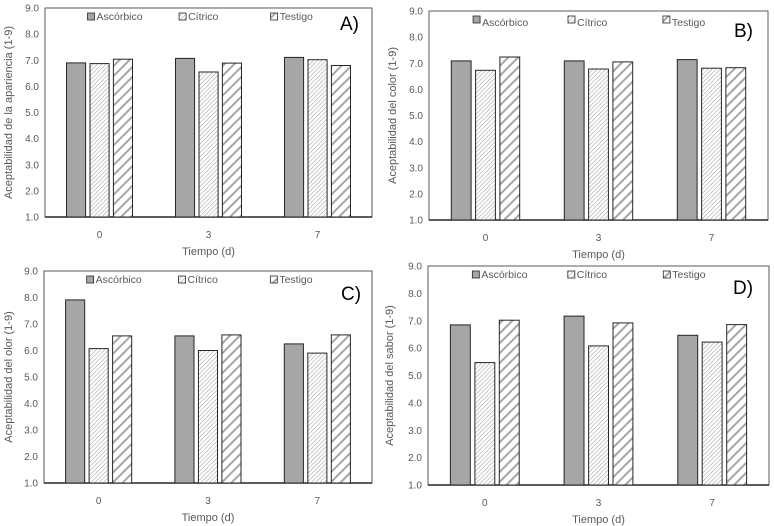 The image size is (774, 526). I want to click on y-axis-title: Aceptabilidad del sabor (1-9), so click(390, 375).